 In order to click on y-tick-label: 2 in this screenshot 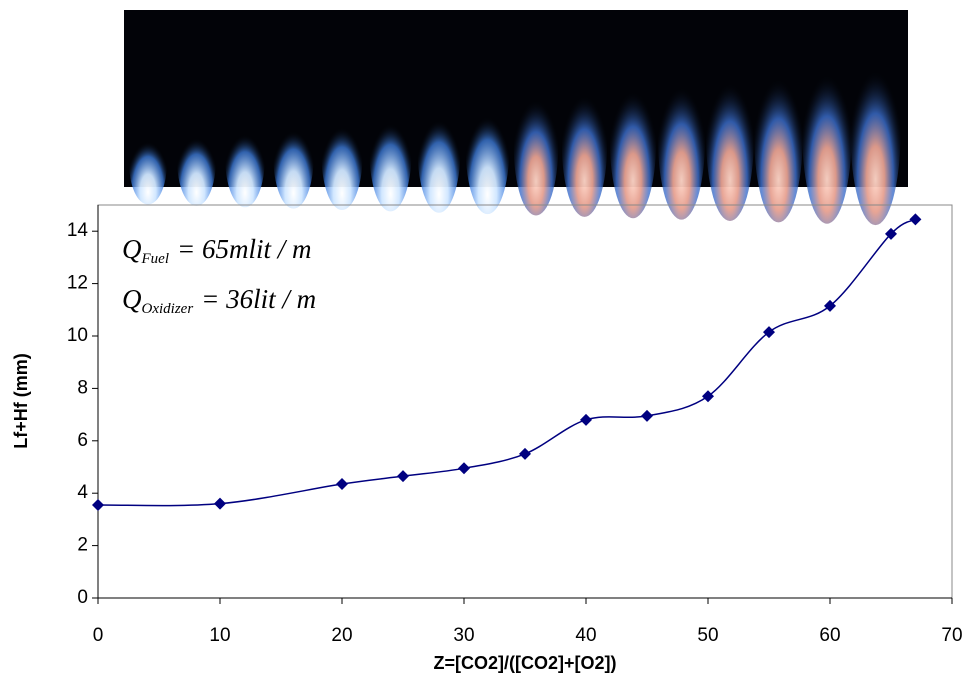, I will do `click(82, 545)`.